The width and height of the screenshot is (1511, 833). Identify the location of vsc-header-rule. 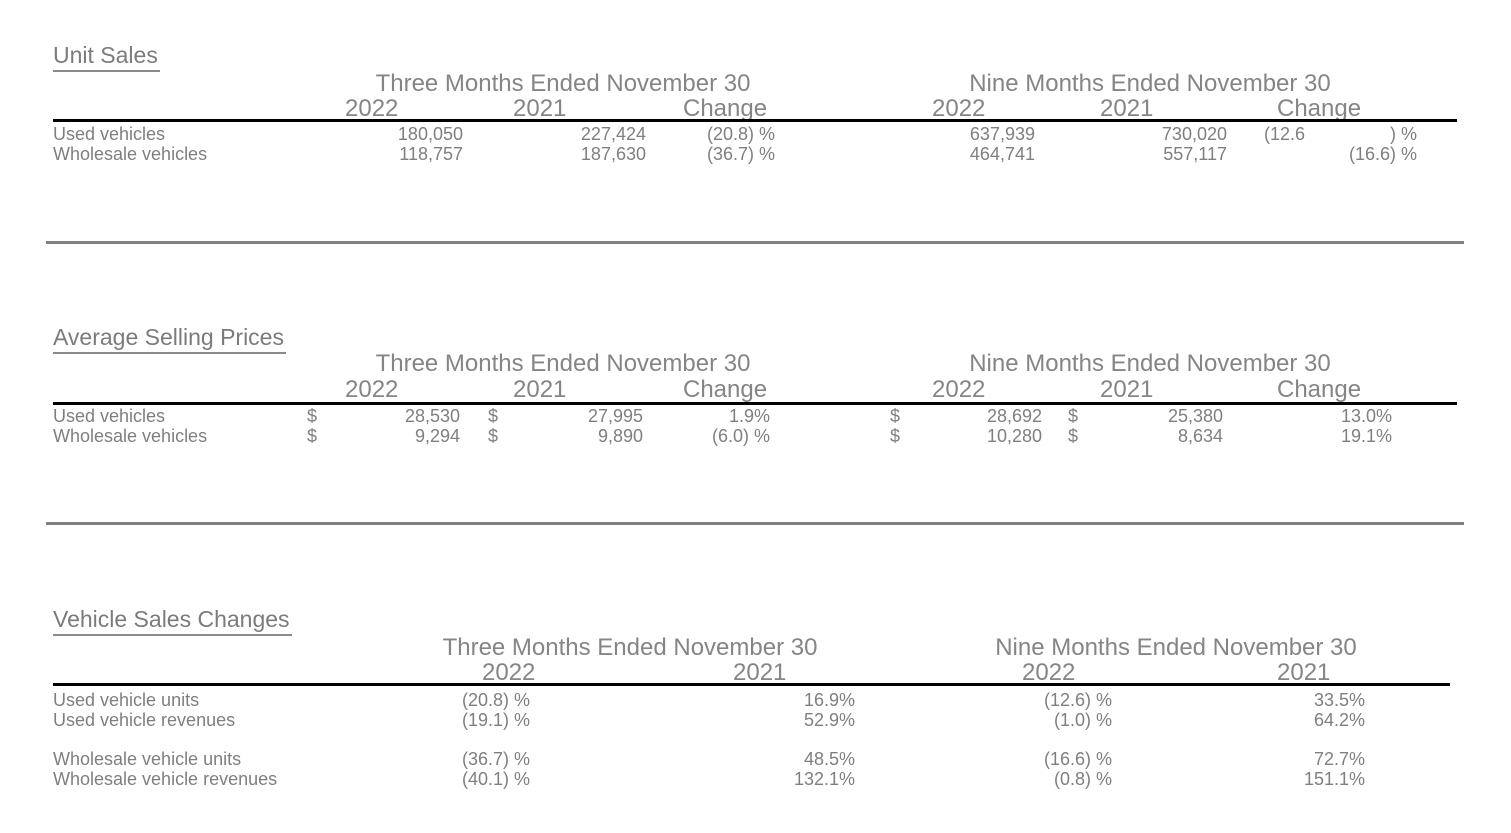
(751, 684).